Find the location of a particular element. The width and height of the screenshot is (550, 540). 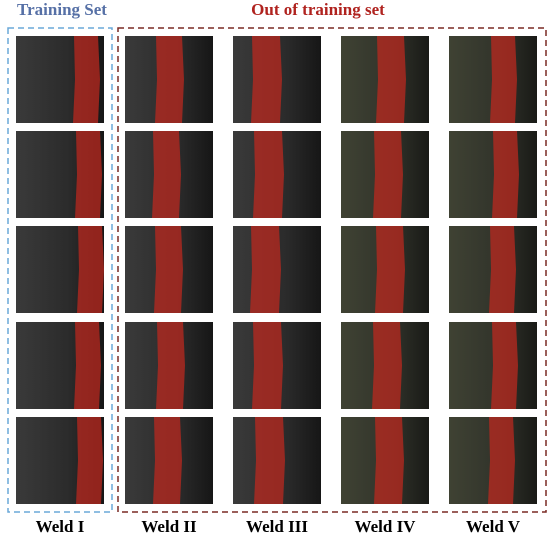

out-of-training-title: Out of training set is located at coordinates (318, 9).